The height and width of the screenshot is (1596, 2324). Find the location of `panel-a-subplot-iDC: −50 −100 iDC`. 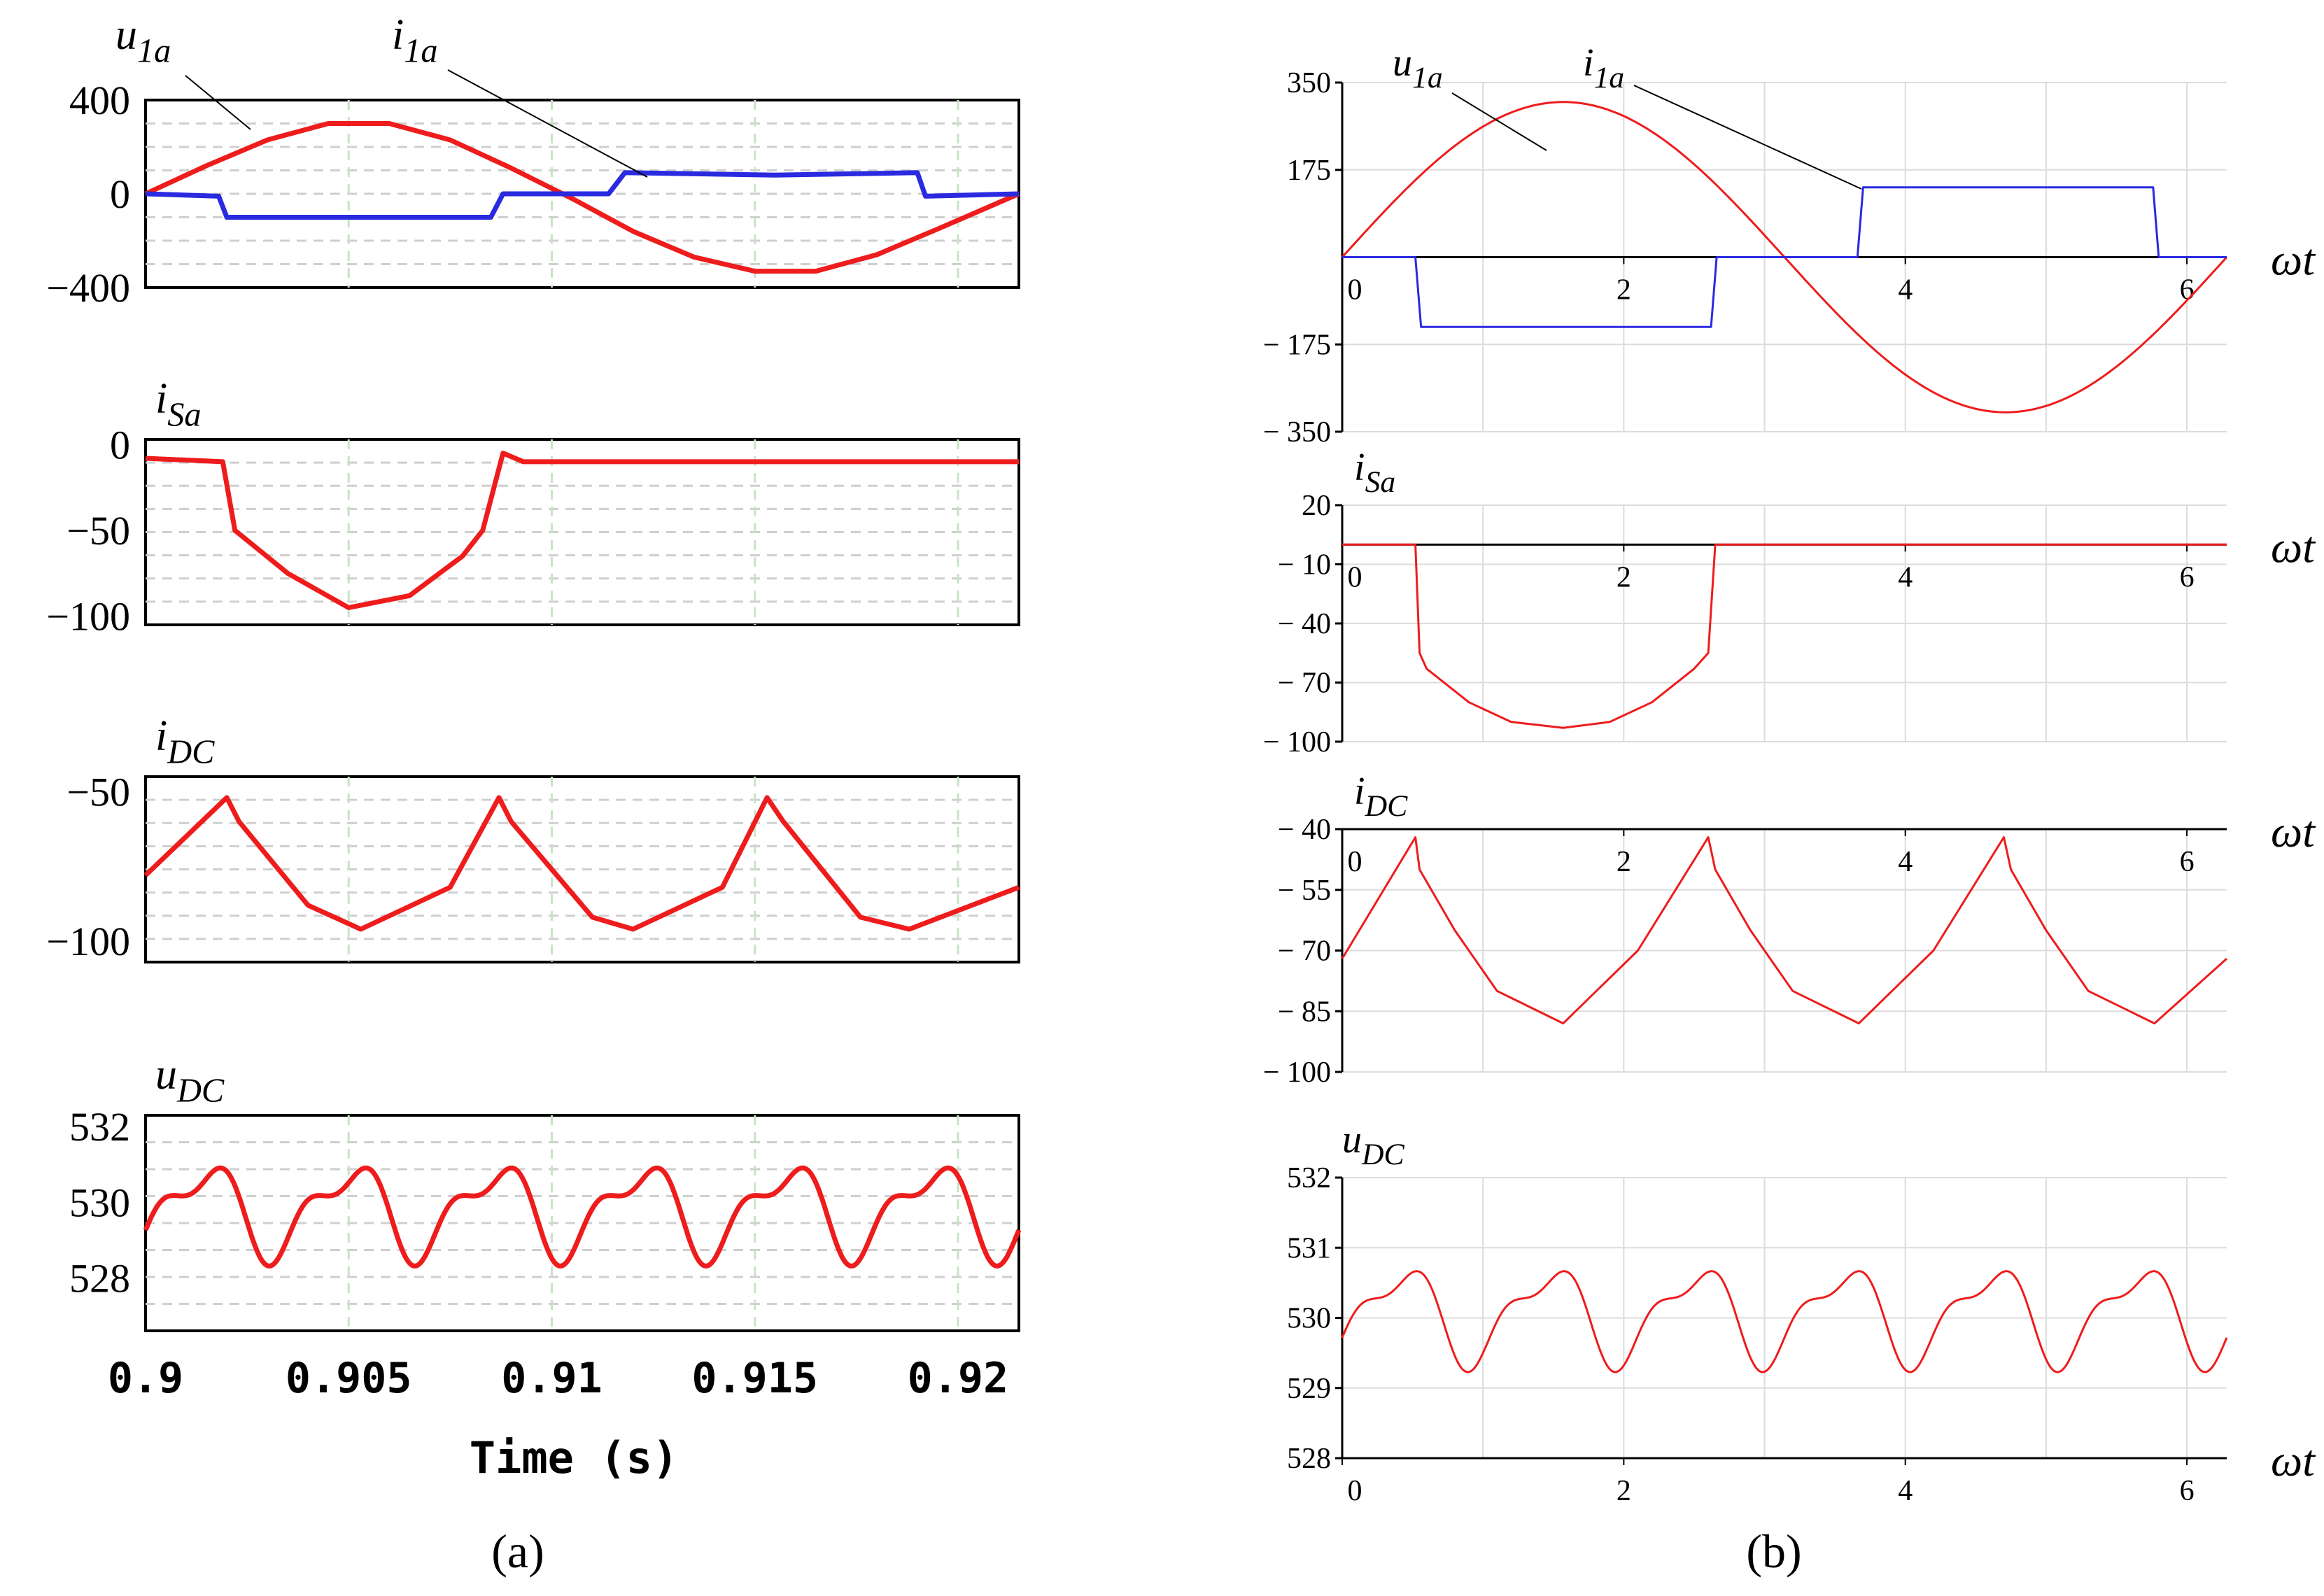

panel-a-subplot-iDC: −50 −100 iDC is located at coordinates (533, 838).